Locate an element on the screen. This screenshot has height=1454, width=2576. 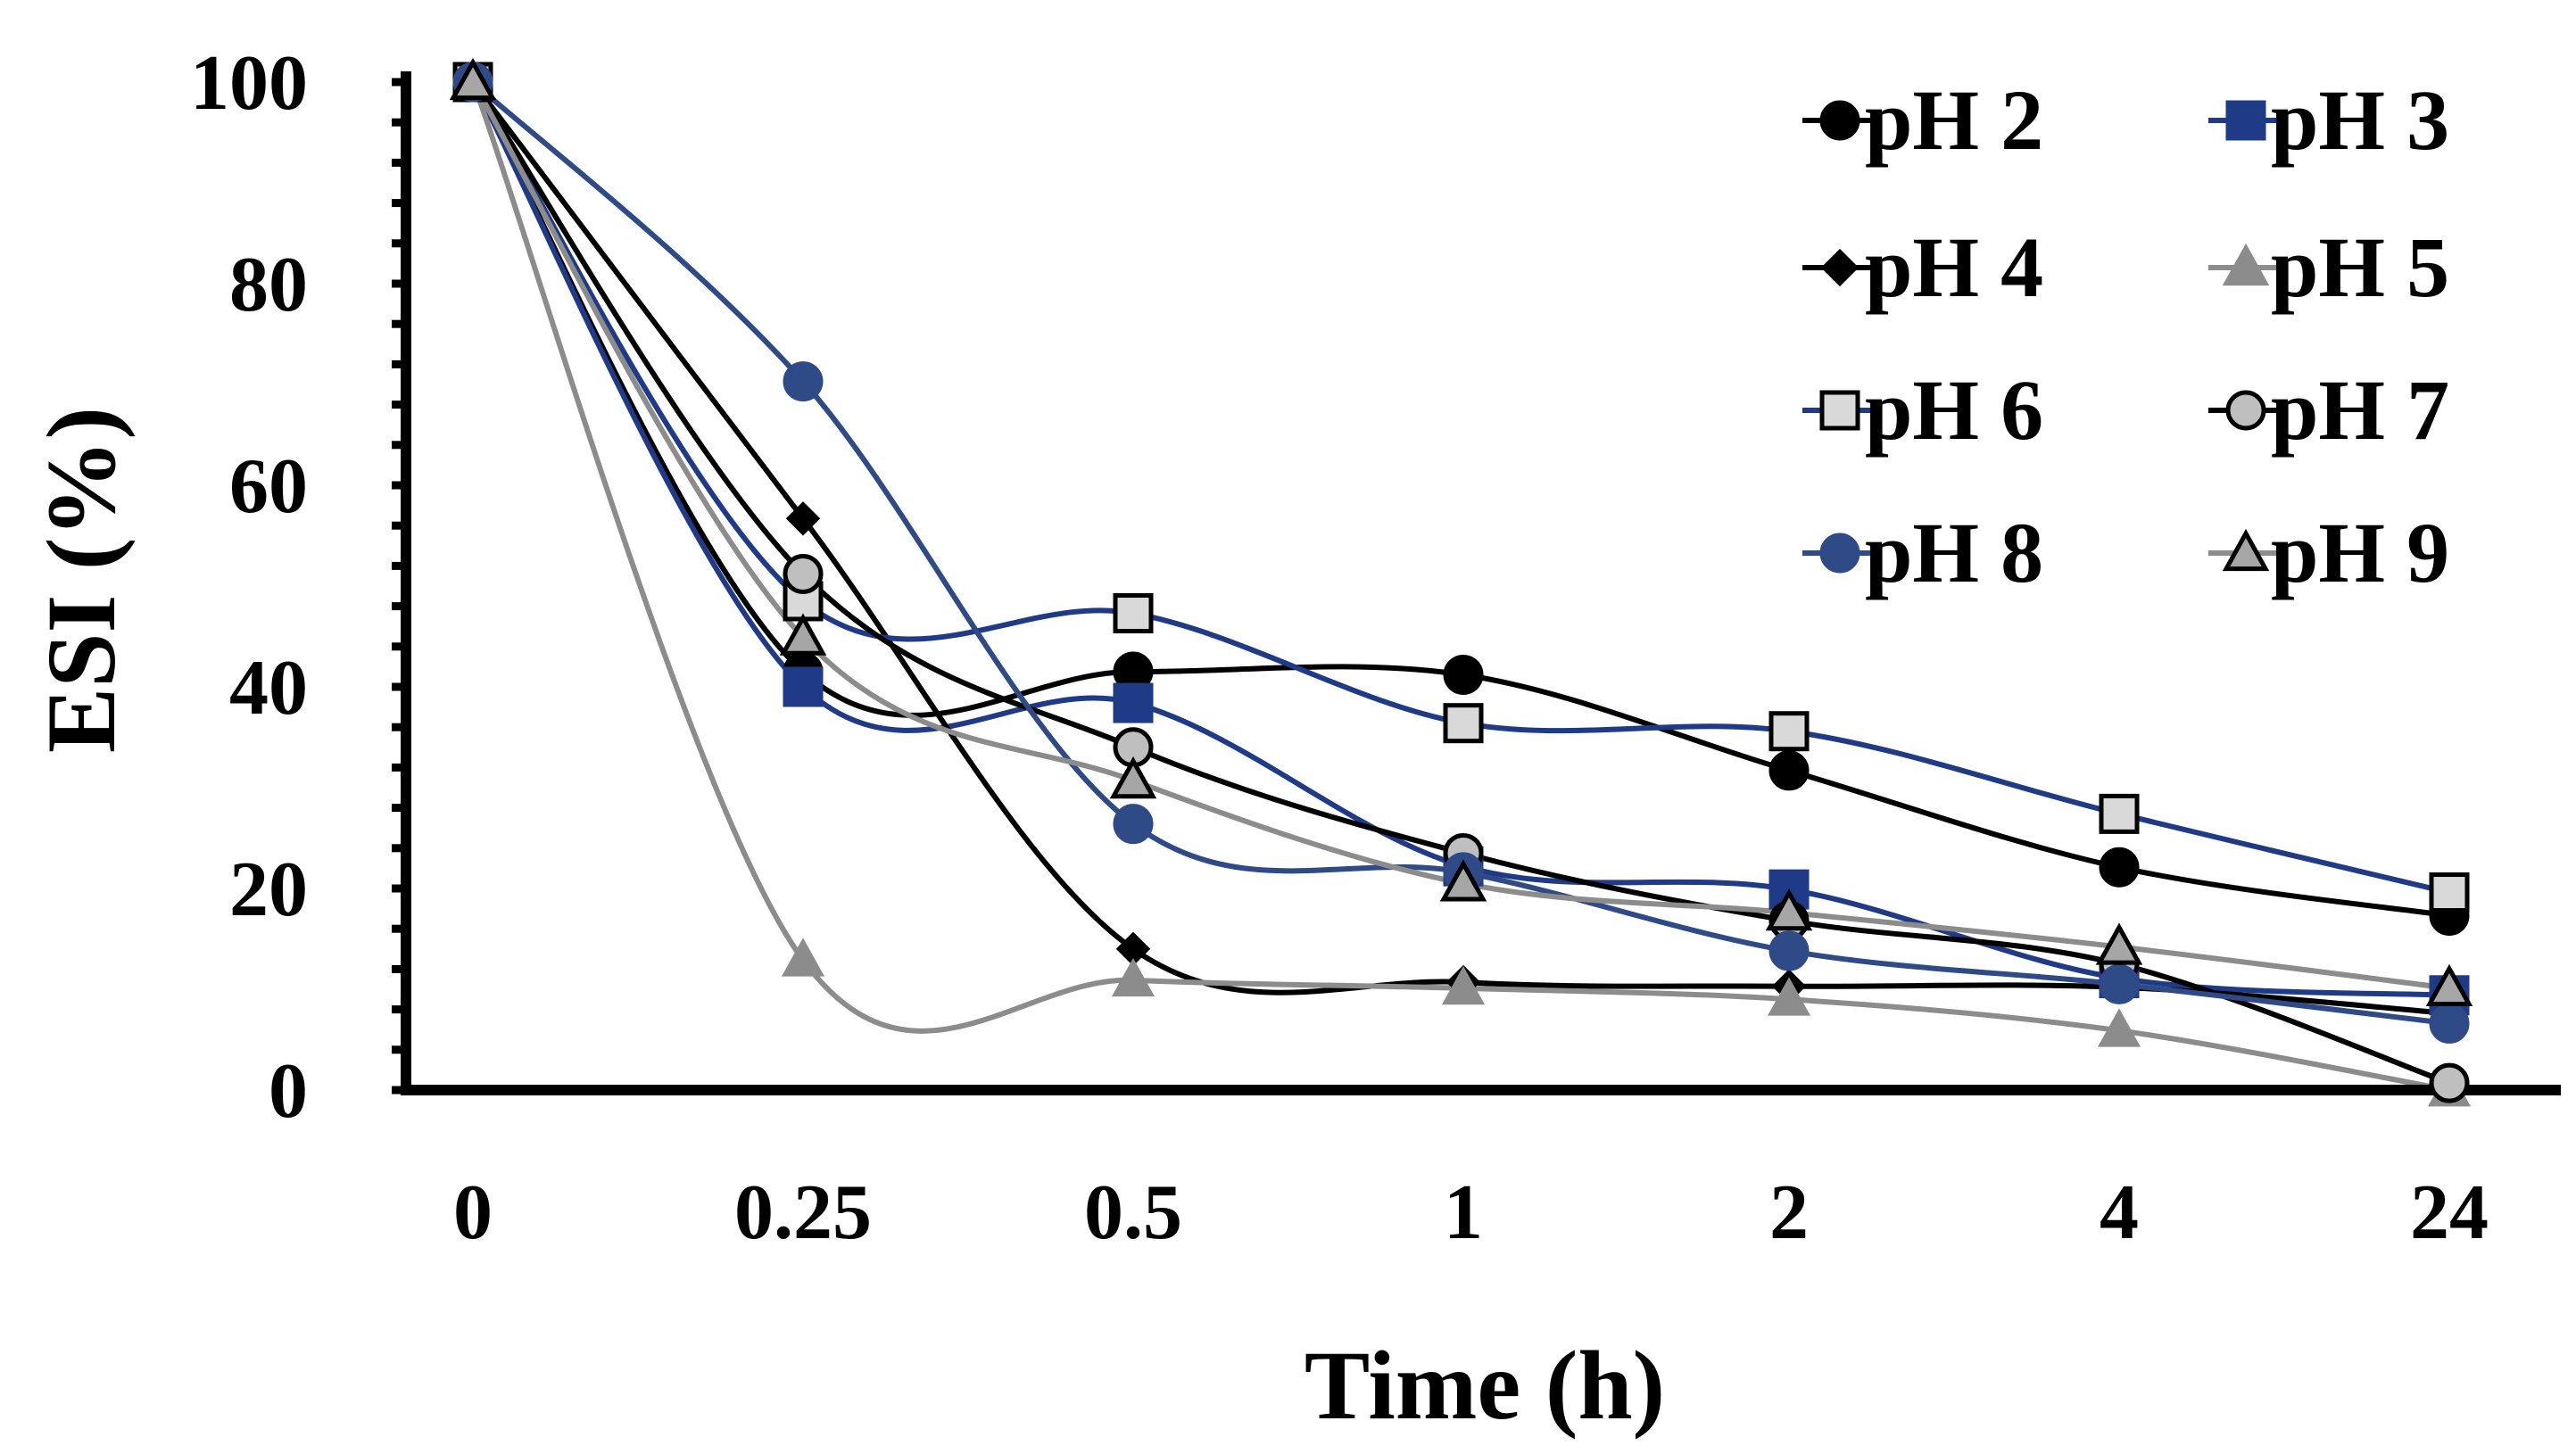
legend-item-ph-2: pH 2 is located at coordinates (1922, 120).